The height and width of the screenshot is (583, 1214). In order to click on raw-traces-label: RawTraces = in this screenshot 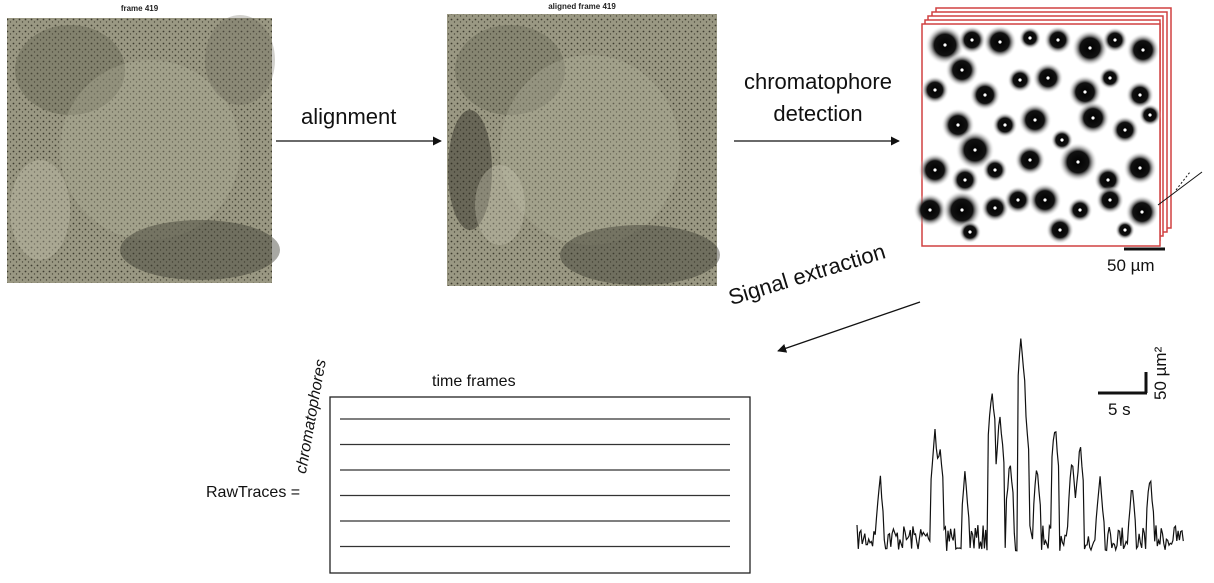, I will do `click(253, 492)`.